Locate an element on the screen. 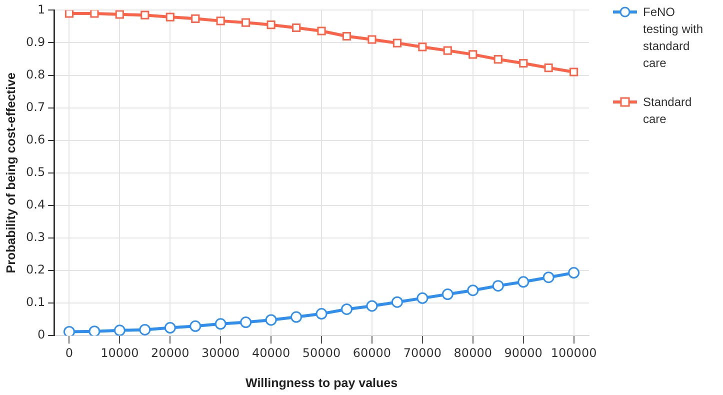 The height and width of the screenshot is (395, 723). y-tick-label: 0.3 is located at coordinates (36, 237).